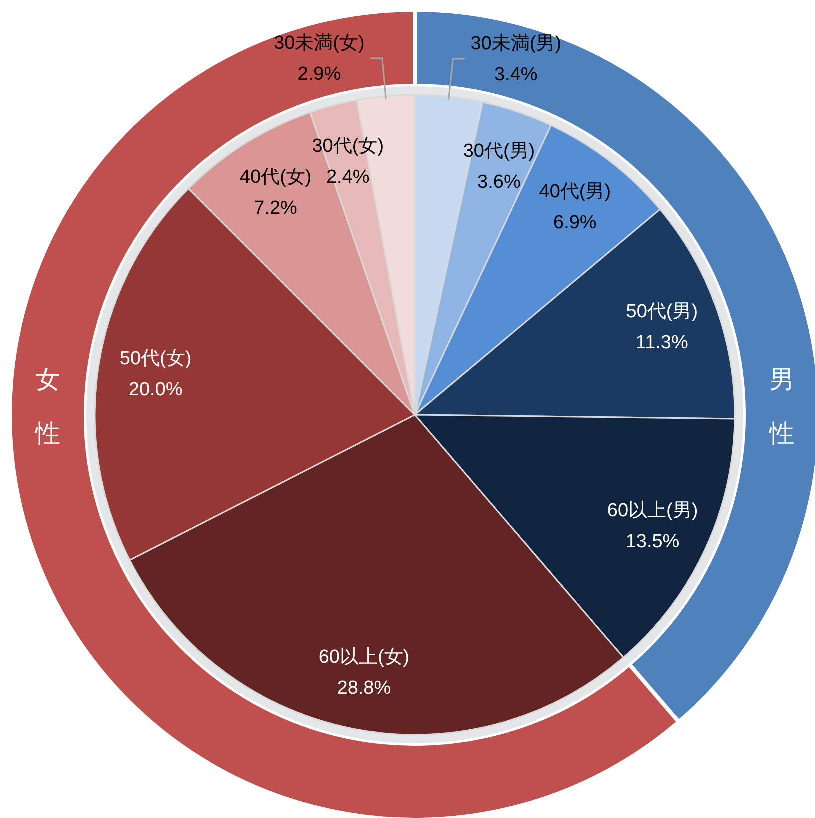 The height and width of the screenshot is (818, 815). What do you see at coordinates (364, 657) in the screenshot?
I see `slice-label: 60以上(女)` at bounding box center [364, 657].